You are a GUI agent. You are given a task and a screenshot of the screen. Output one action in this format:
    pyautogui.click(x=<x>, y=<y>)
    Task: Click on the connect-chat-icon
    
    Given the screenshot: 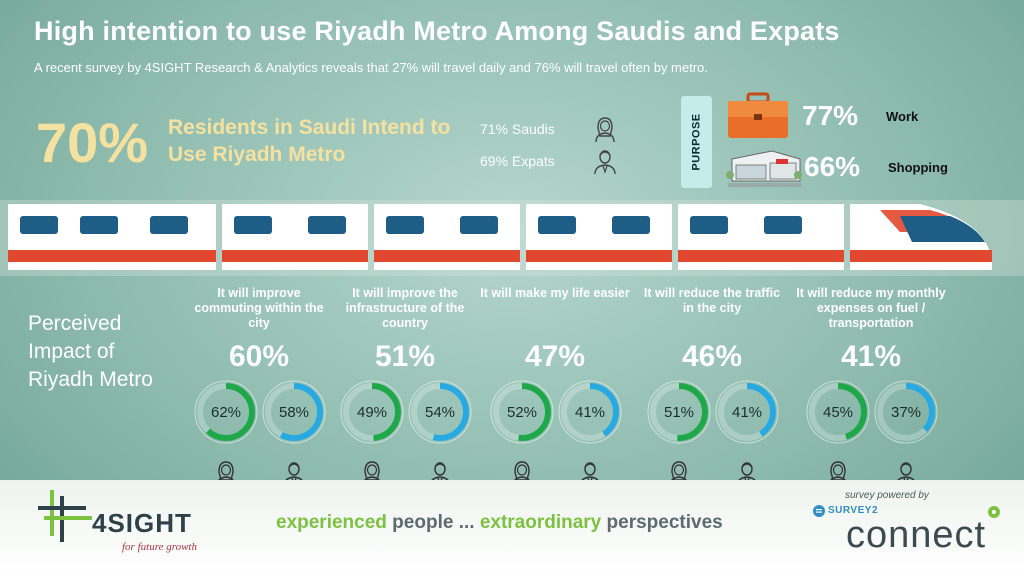 What is the action you would take?
    pyautogui.click(x=994, y=512)
    